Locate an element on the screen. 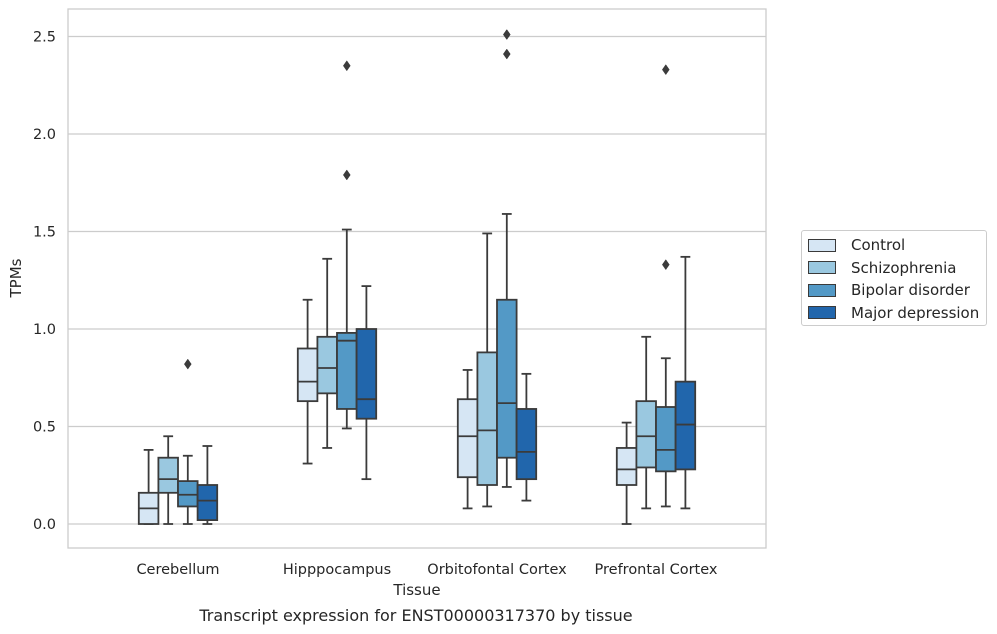 Image resolution: width=997 pixels, height=634 pixels. y-tick-label: 1.5 is located at coordinates (44, 233).